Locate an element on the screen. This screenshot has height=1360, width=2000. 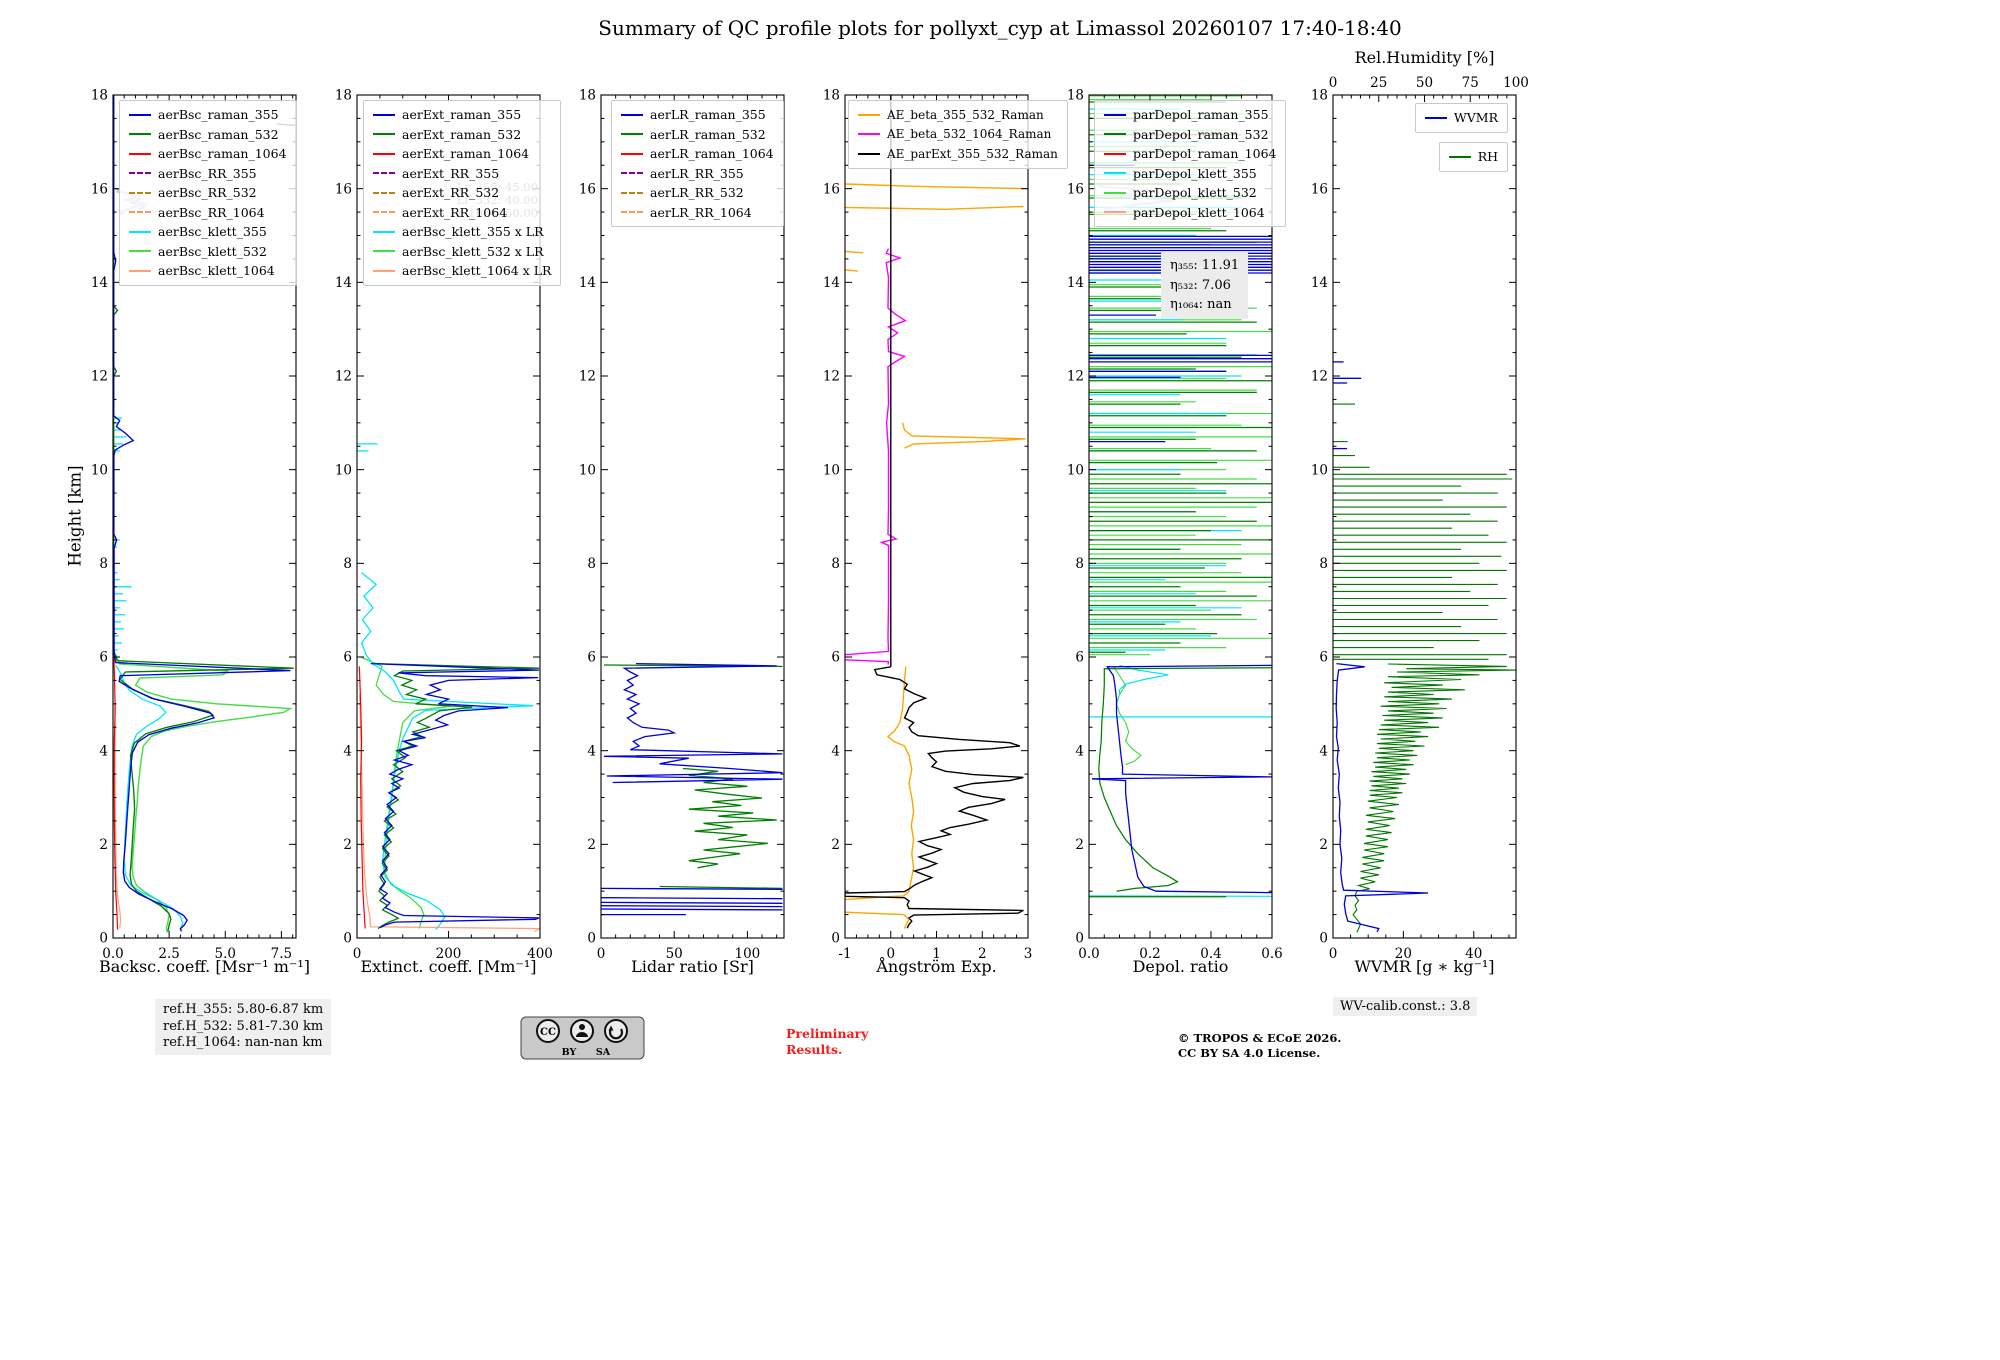
ref-h-1064: ref.H_1064: nan-nan km is located at coordinates (243, 1043).